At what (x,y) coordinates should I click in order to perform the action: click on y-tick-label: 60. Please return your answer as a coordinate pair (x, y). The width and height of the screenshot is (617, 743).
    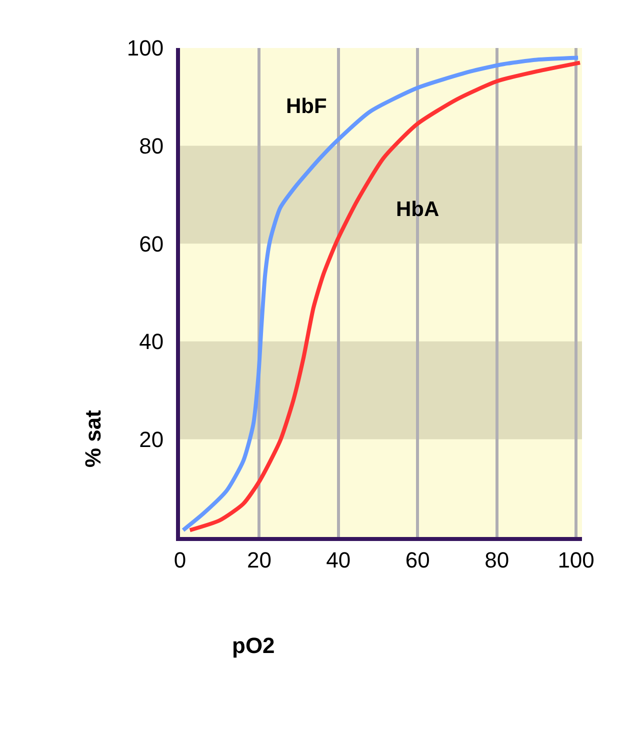
    Looking at the image, I should click on (151, 243).